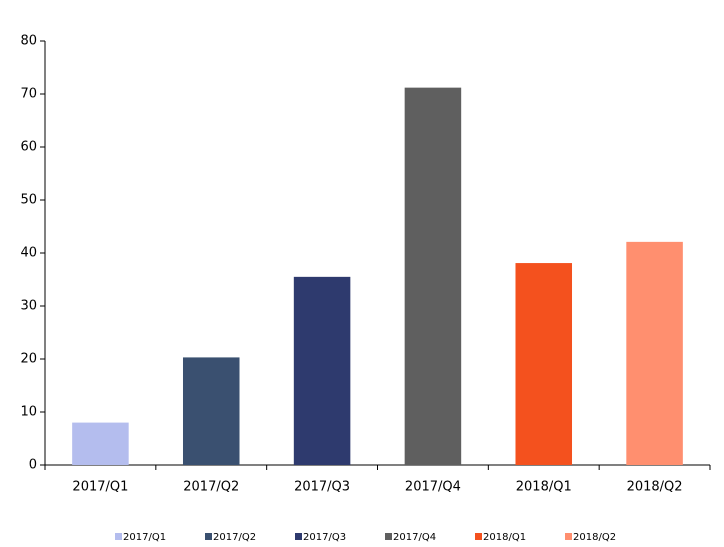  What do you see at coordinates (28, 359) in the screenshot?
I see `y-tick-label: 20` at bounding box center [28, 359].